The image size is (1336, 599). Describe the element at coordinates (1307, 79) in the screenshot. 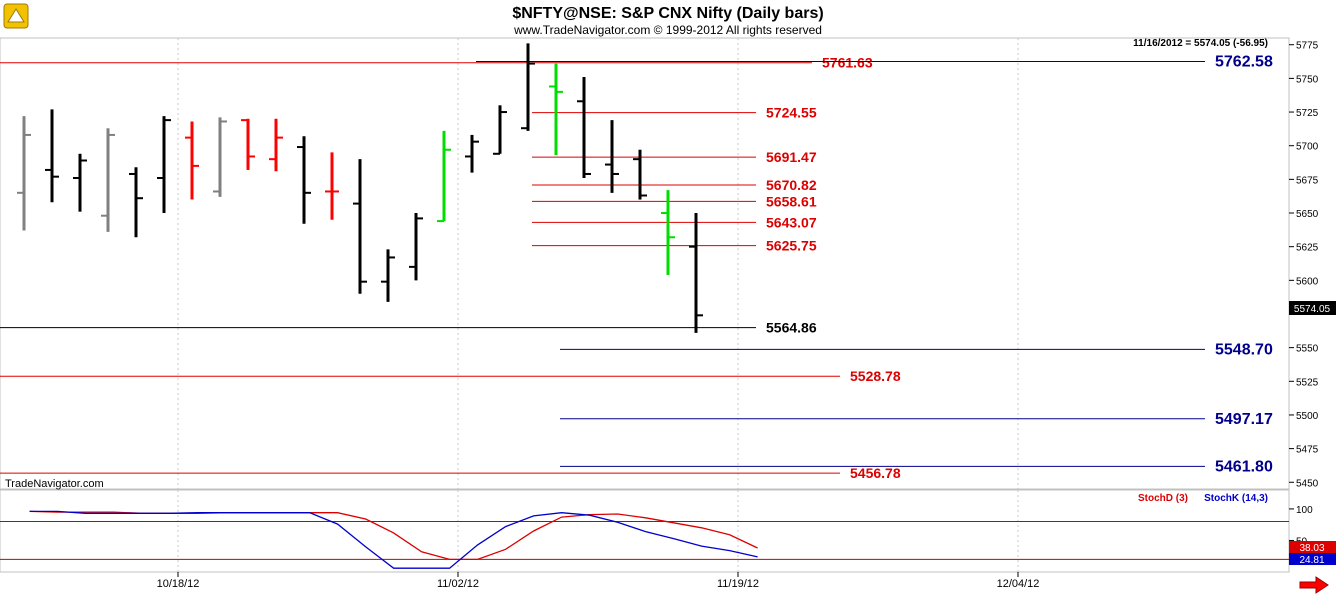

I see `y-tick-label: 5750` at that location.